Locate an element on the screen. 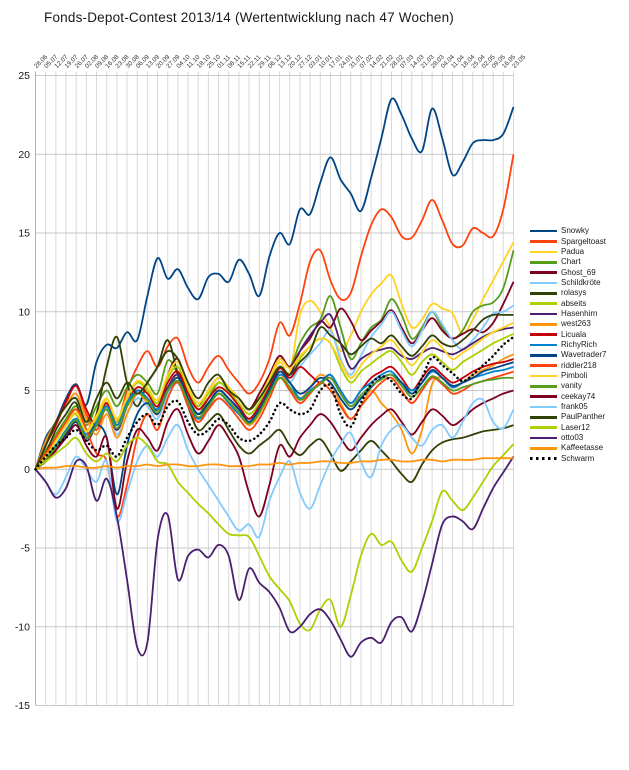  legend-label: otto03 is located at coordinates (572, 438).